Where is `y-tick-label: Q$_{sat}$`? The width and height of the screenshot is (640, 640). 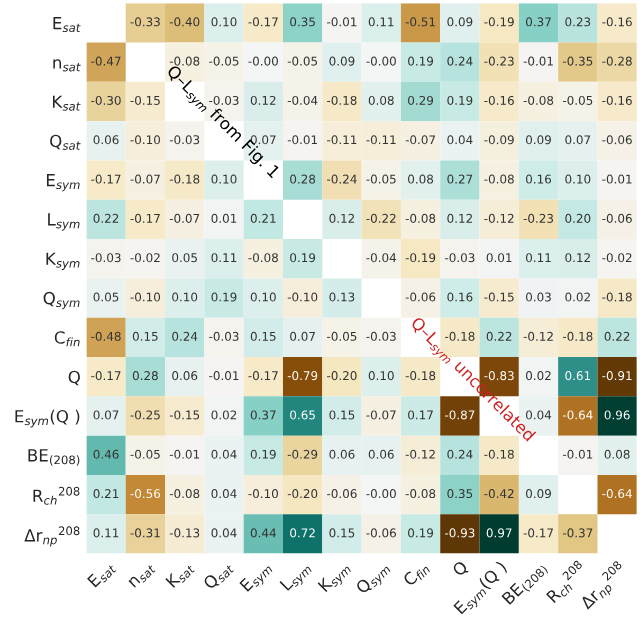 y-tick-label: Q$_{sat}$ is located at coordinates (65, 142).